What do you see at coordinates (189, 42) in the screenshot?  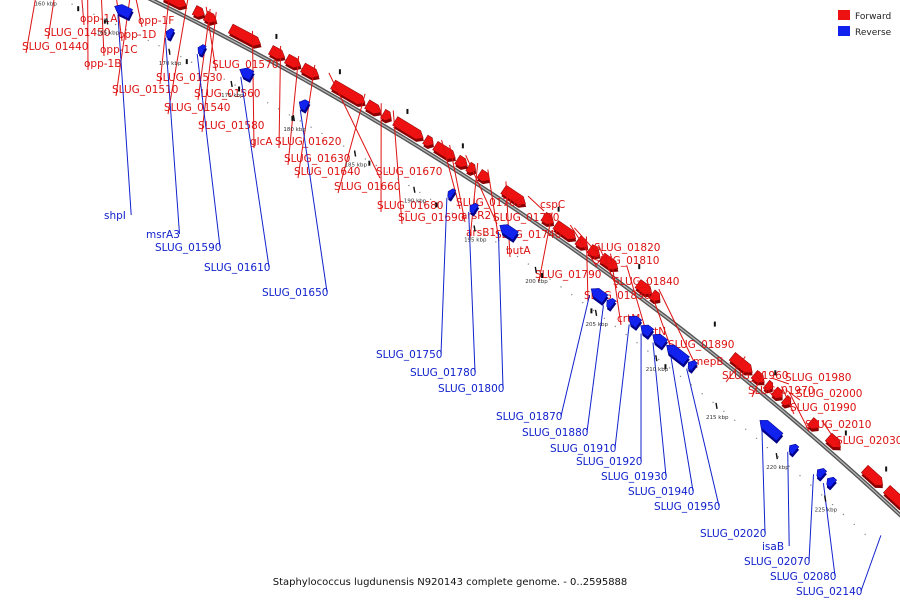 I see `gene-label-slug-01530: SLUG_01530` at bounding box center [189, 42].